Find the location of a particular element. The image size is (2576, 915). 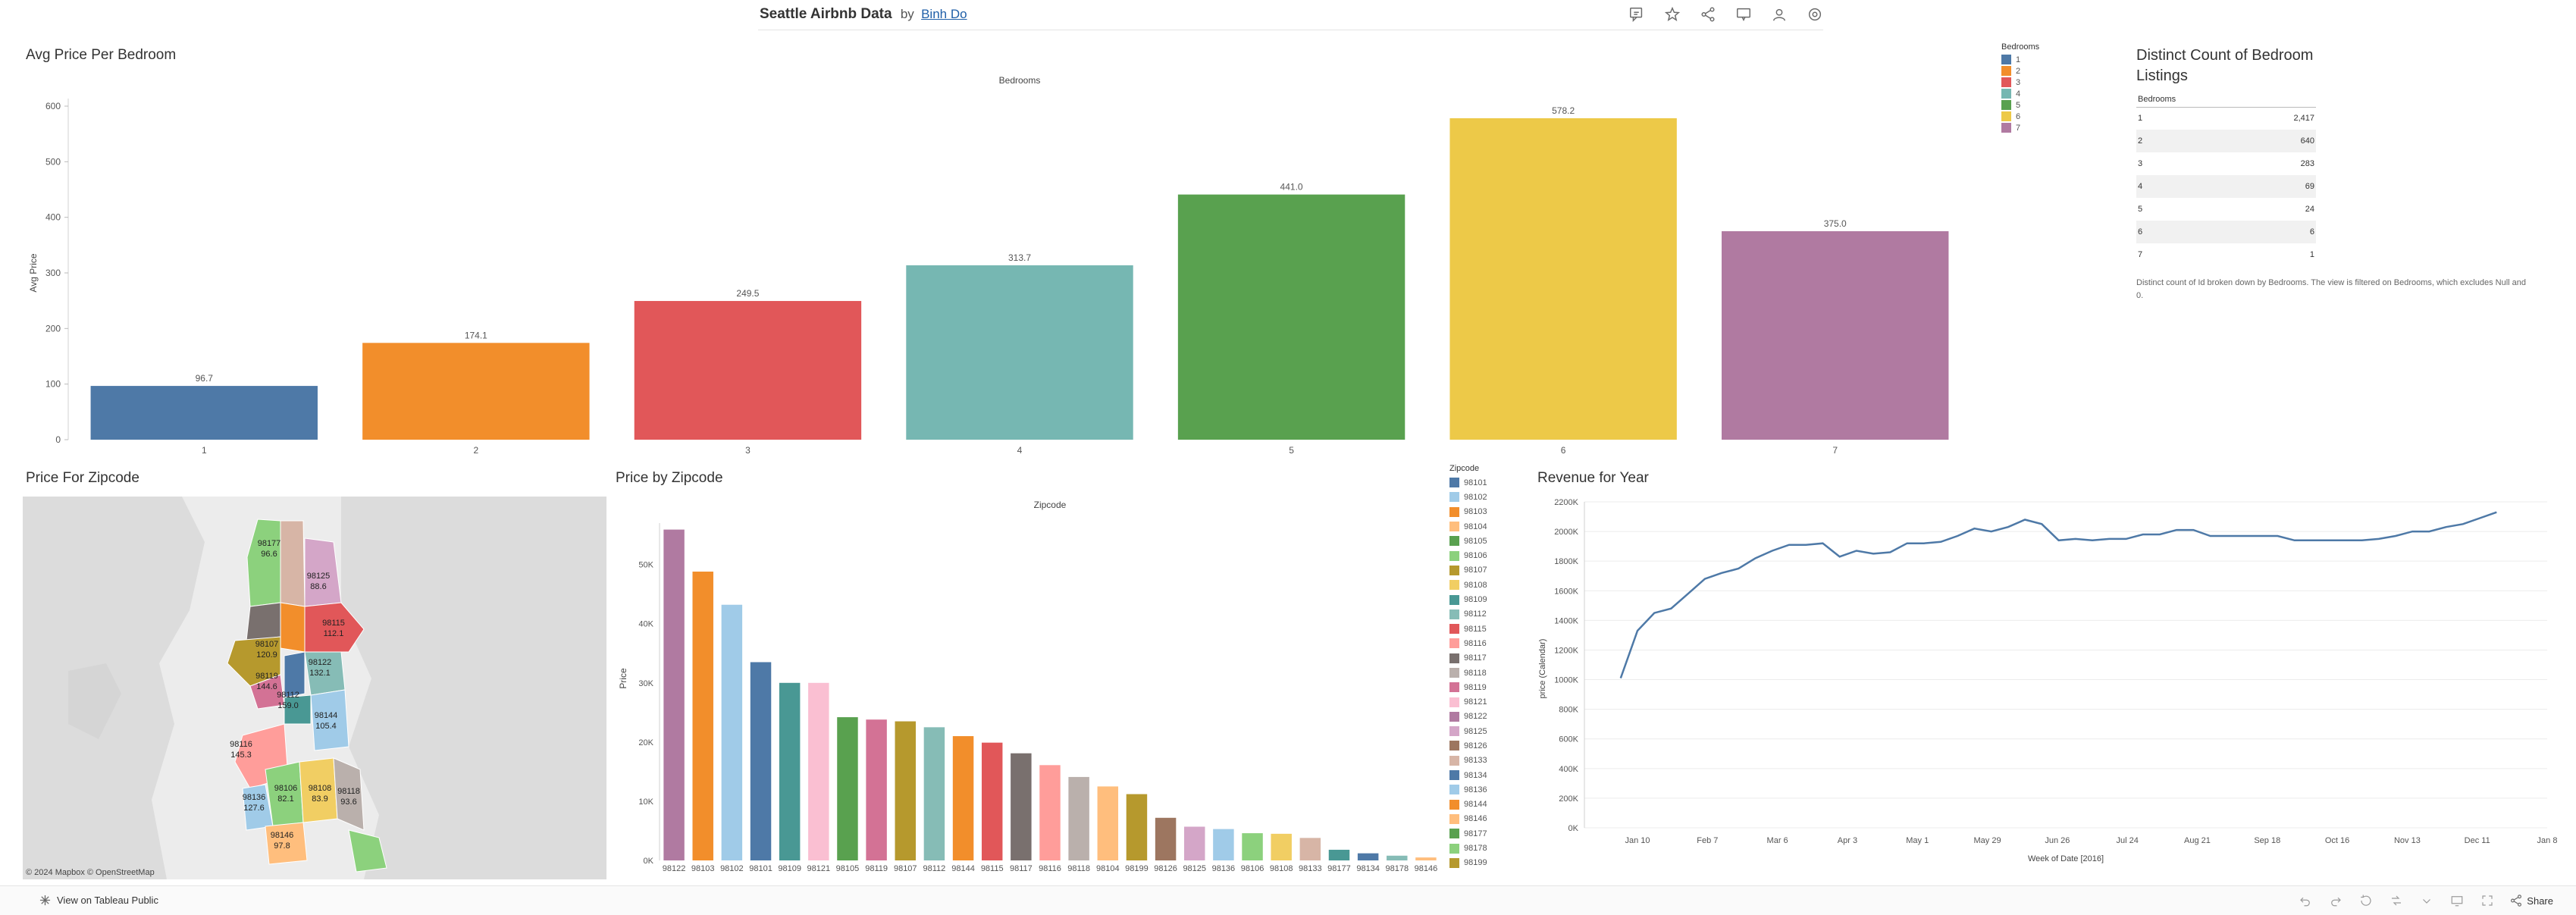

bedroom-legend-item: 4 is located at coordinates (2020, 93).